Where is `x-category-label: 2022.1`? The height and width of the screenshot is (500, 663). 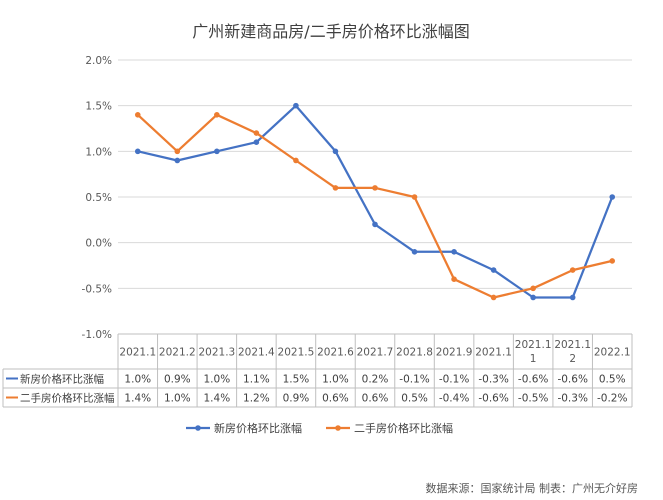 x-category-label: 2022.1 is located at coordinates (612, 353).